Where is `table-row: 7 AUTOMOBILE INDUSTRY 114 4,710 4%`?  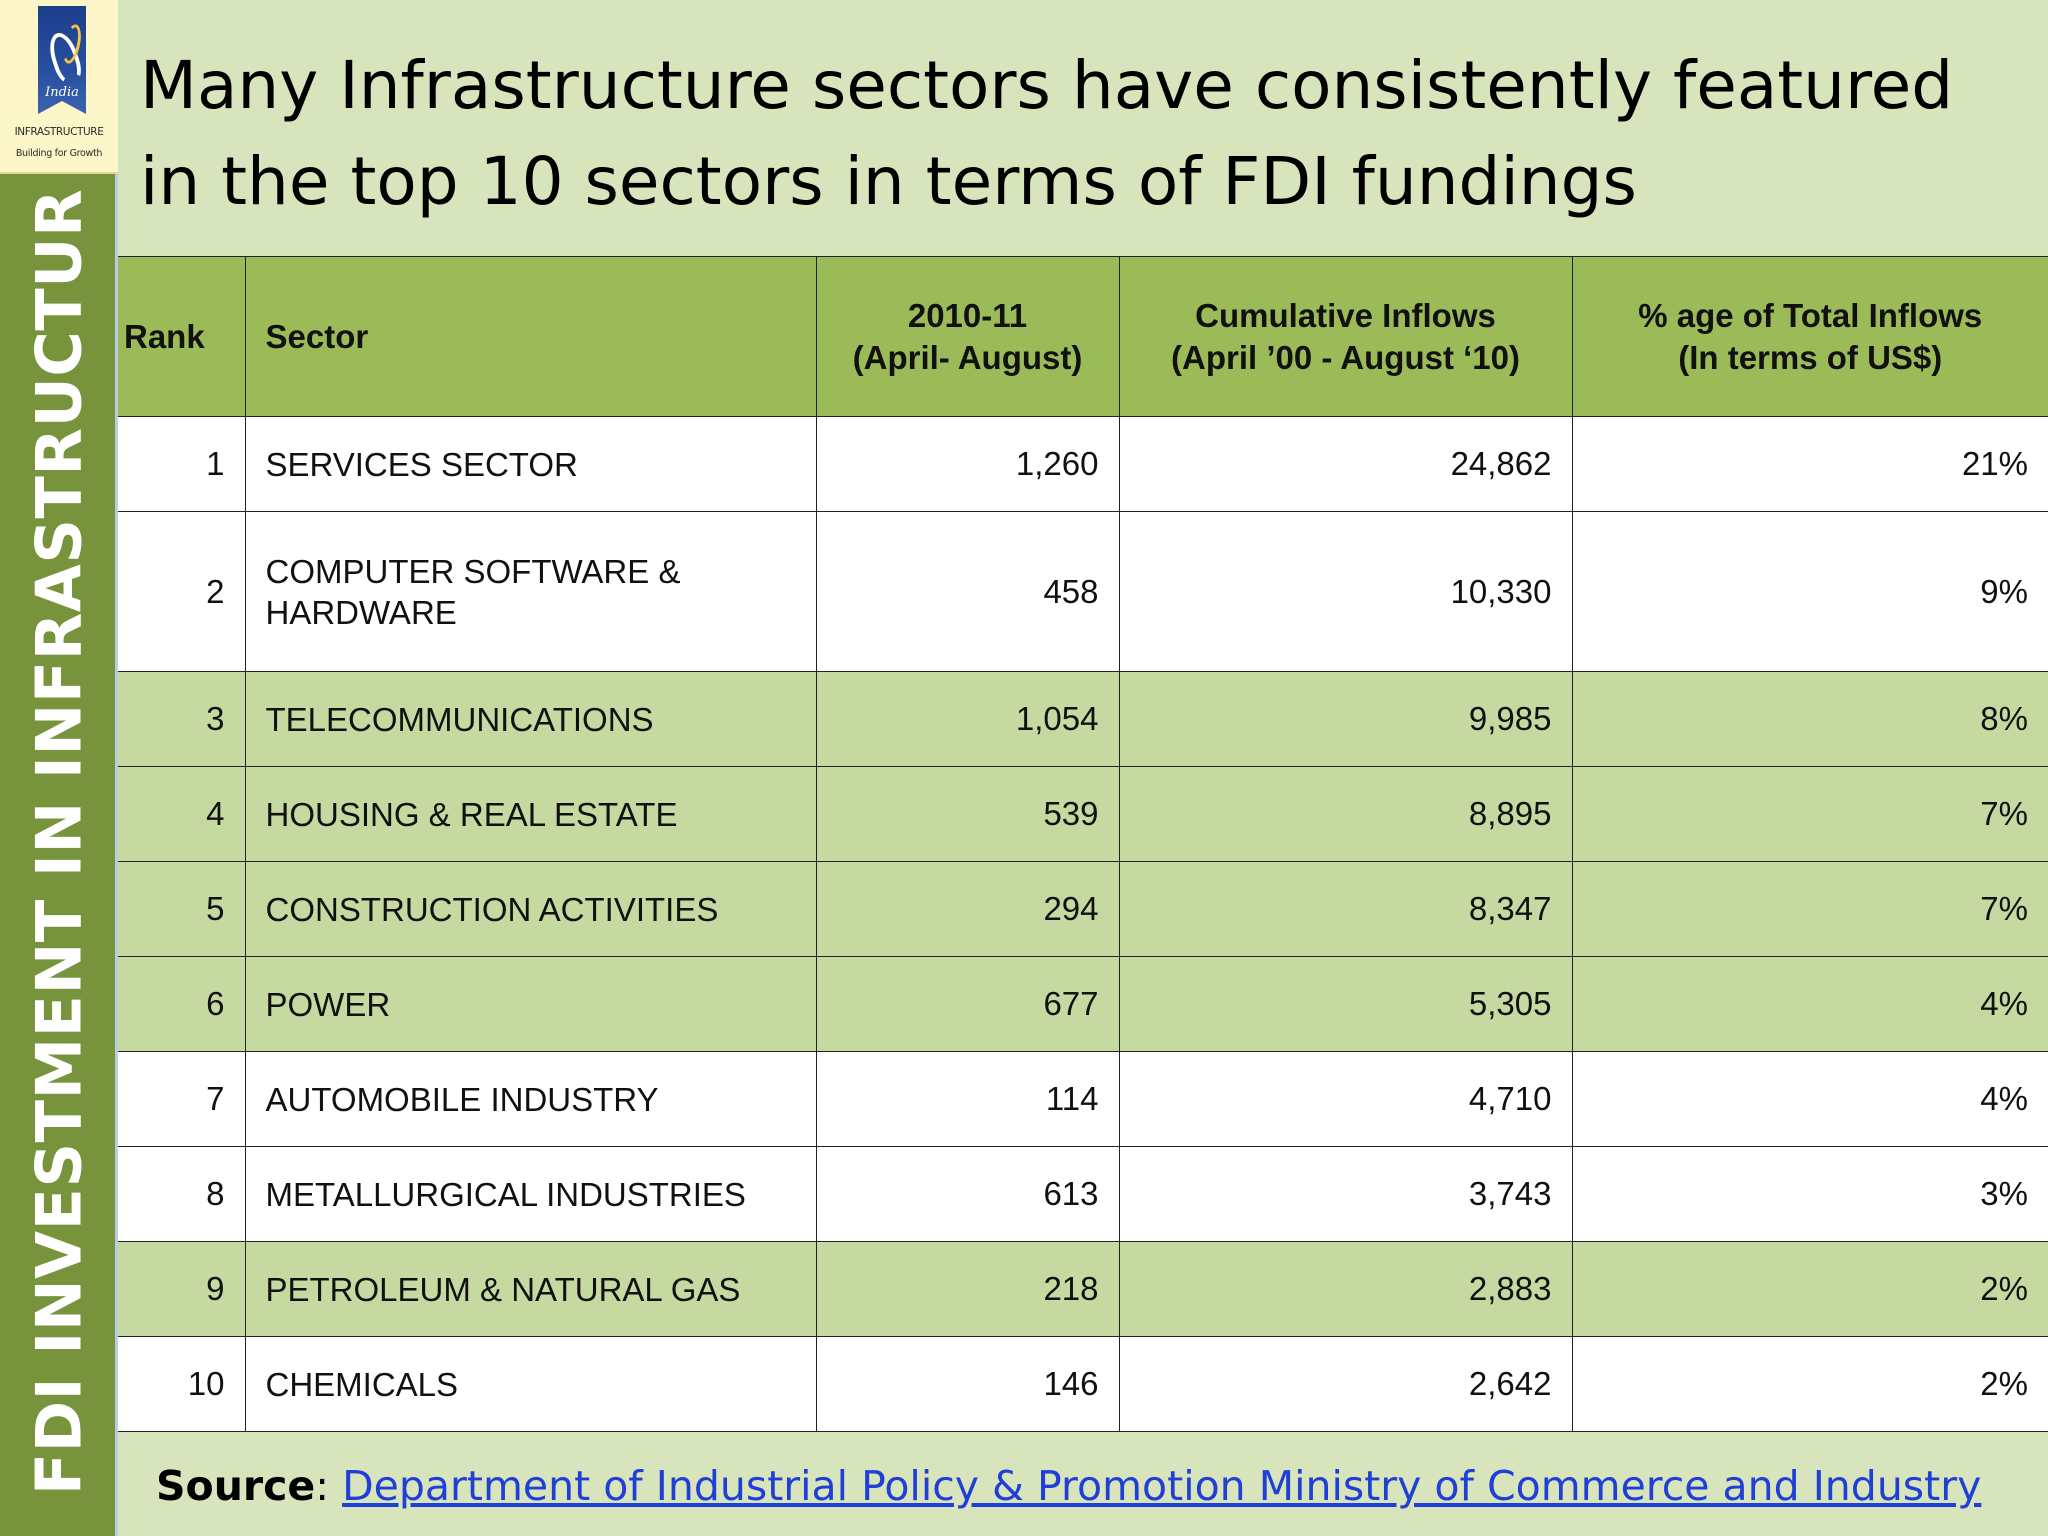
table-row: 7 AUTOMOBILE INDUSTRY 114 4,710 4% is located at coordinates (1083, 1099).